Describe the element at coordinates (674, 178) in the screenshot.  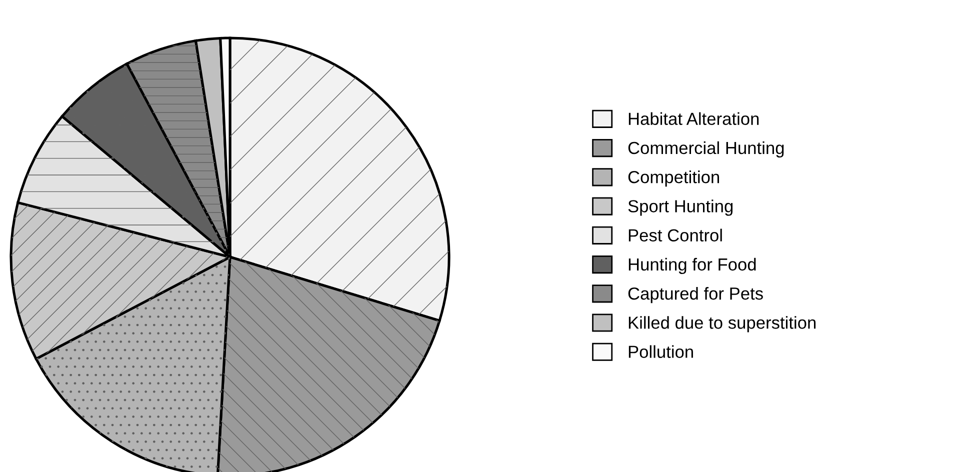
I see `legend-label: Competition` at that location.